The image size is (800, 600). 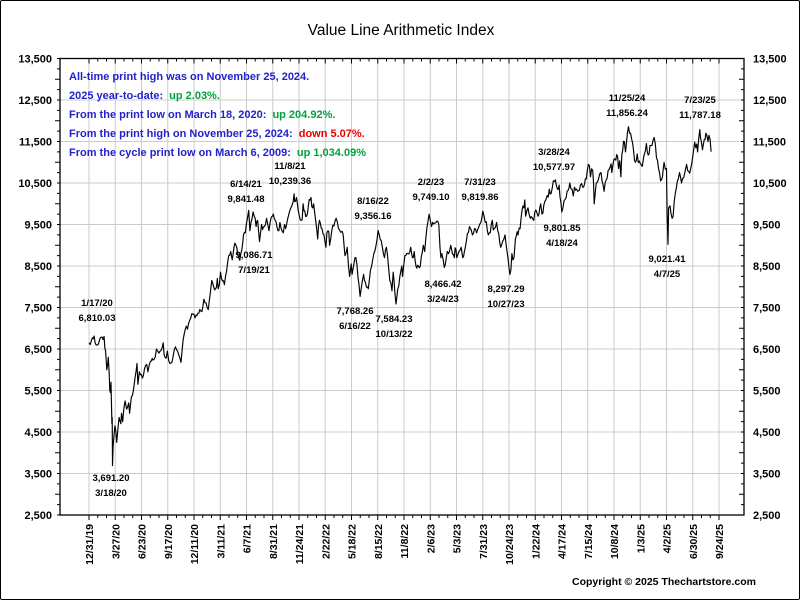 I want to click on x-axis-label: 4/17/24, so click(x=563, y=541).